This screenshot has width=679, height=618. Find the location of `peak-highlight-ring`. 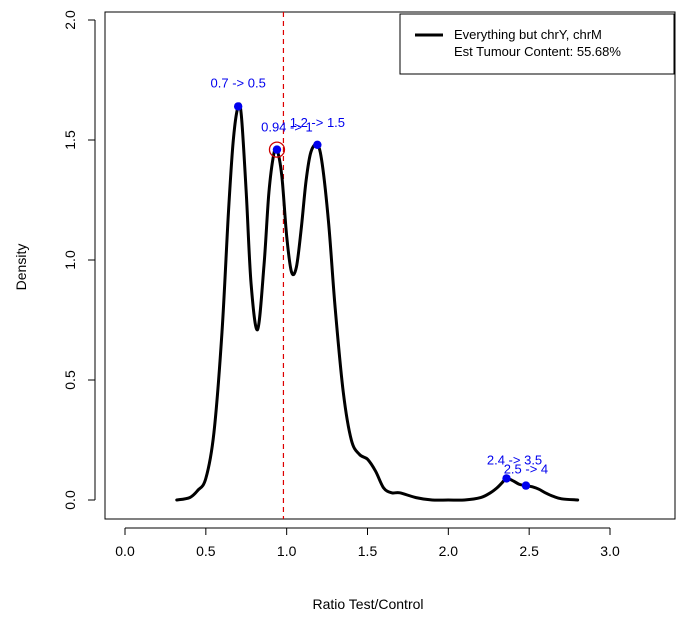

peak-highlight-ring is located at coordinates (277, 149).